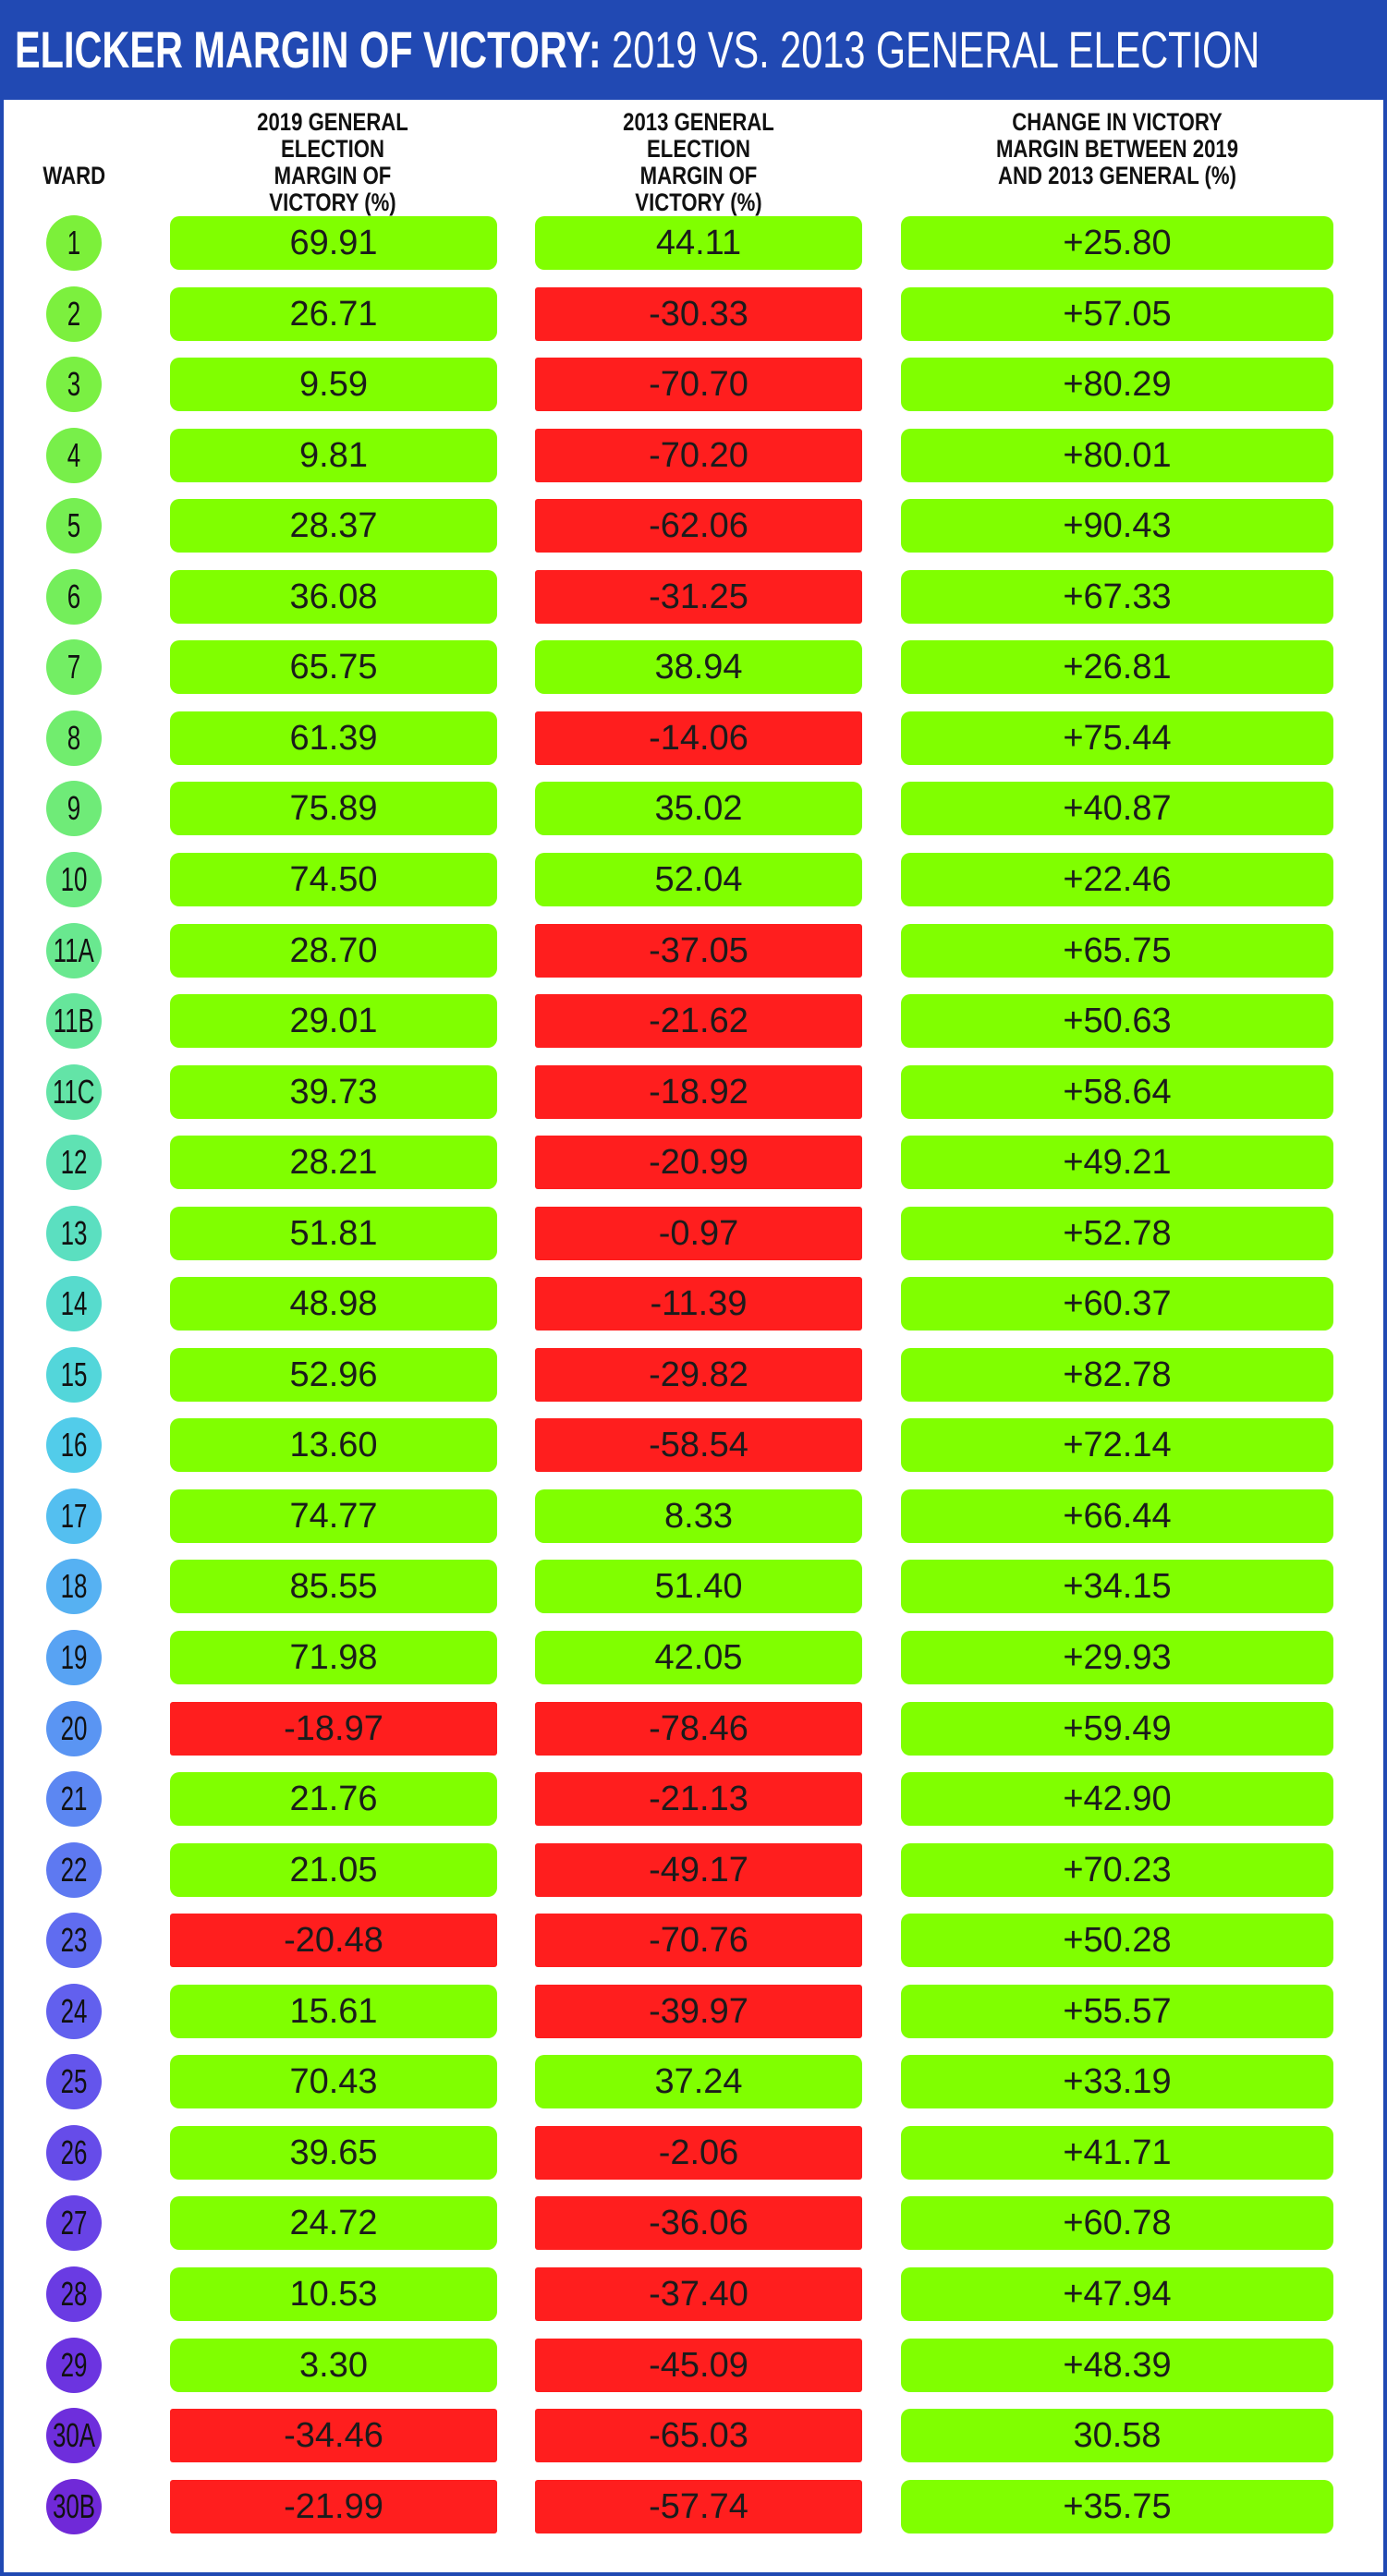  I want to click on margin-2013-cell: -39.97, so click(699, 2011).